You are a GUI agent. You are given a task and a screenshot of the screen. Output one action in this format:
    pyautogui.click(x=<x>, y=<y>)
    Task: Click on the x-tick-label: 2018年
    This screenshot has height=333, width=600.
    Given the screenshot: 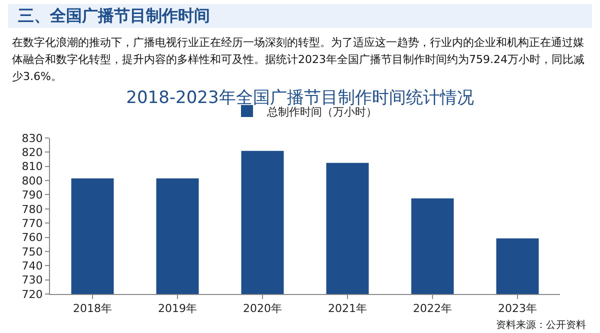 What is the action you would take?
    pyautogui.click(x=92, y=309)
    